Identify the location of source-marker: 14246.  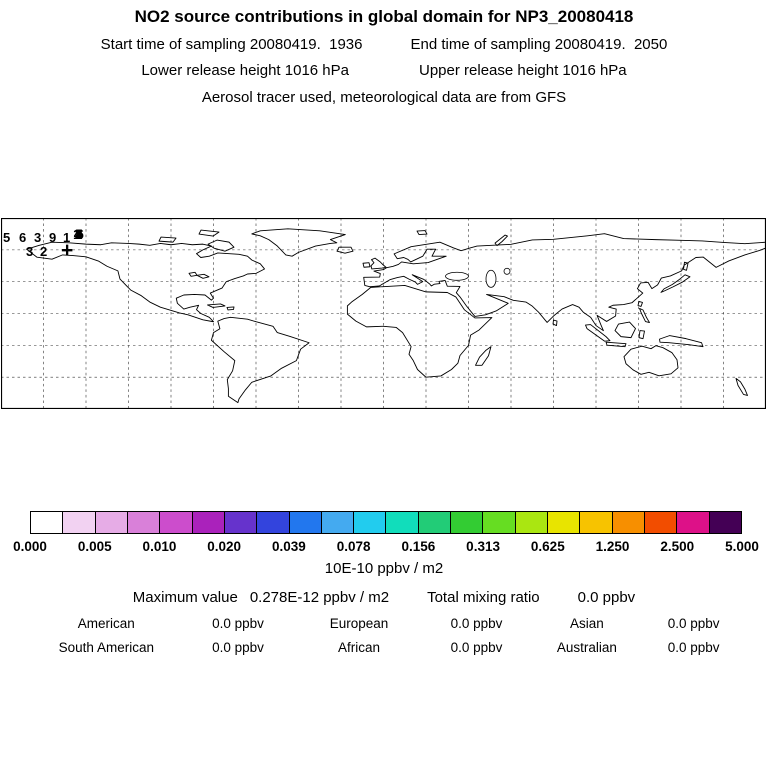
(78, 234).